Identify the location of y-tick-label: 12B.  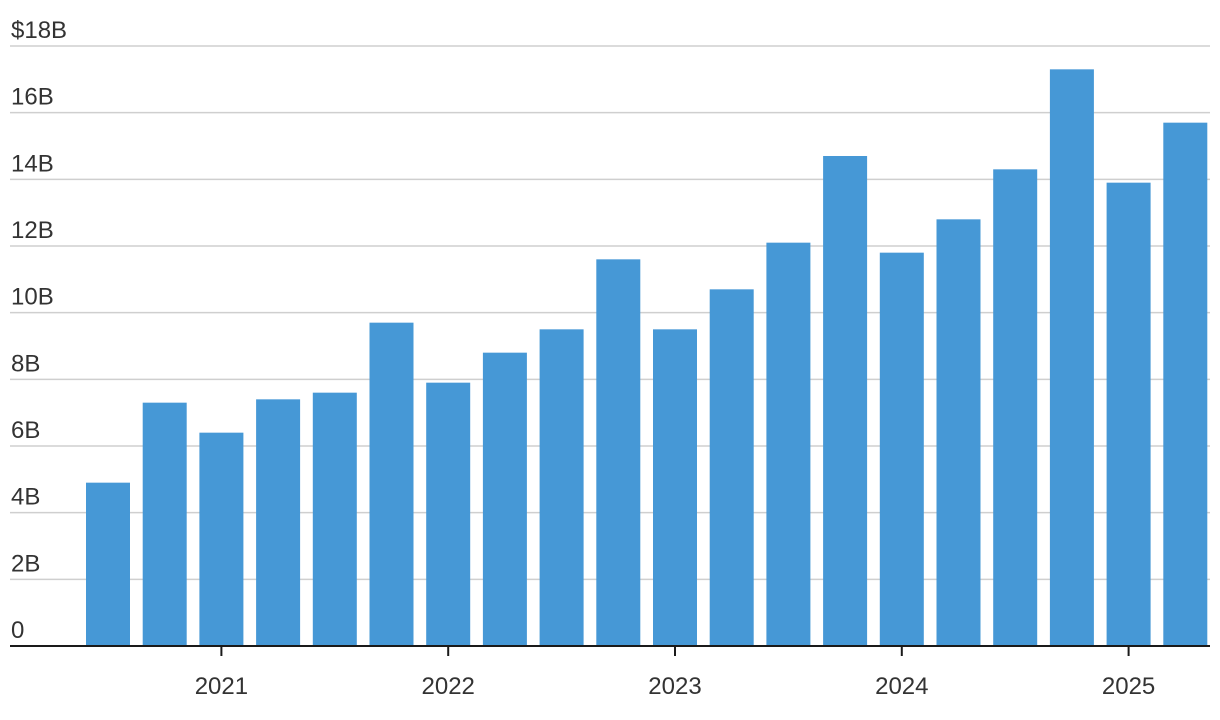
(32, 230).